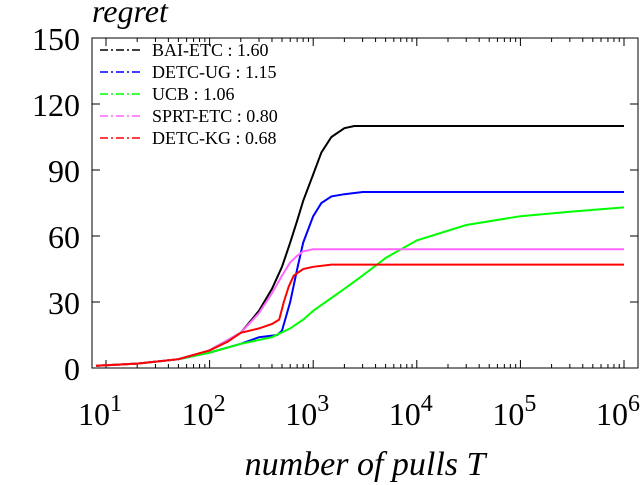 The image size is (640, 485). I want to click on x-tick-exponent: 6, so click(634, 404).